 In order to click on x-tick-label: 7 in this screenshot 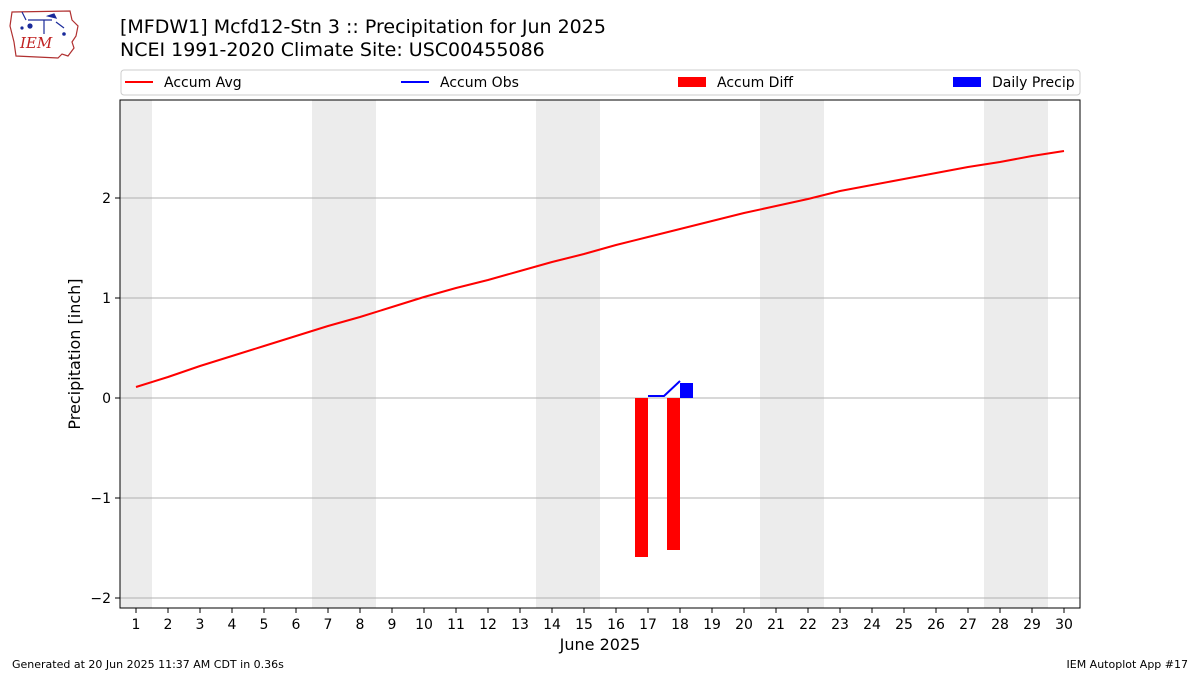, I will do `click(328, 625)`.